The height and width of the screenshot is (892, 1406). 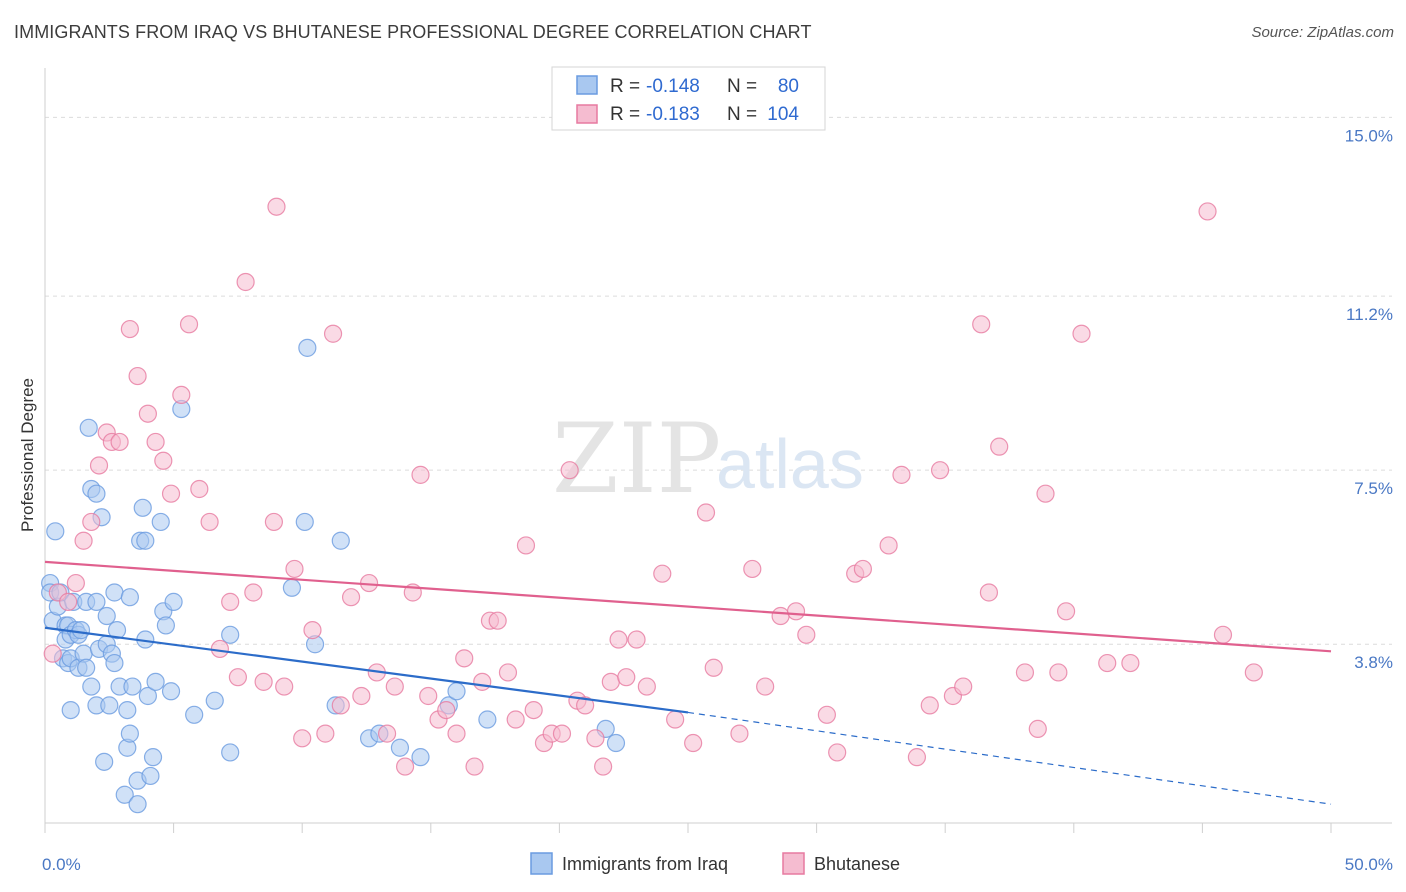 What do you see at coordinates (783, 114) in the screenshot?
I see `legend-n-value-bhutanese: 104` at bounding box center [783, 114].